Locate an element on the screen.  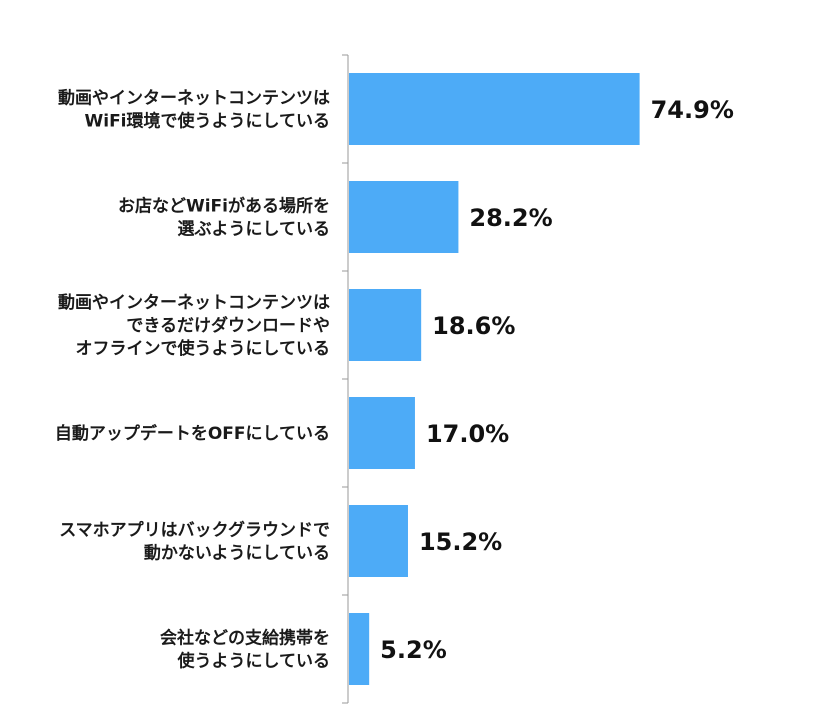
data-label: 5.2% is located at coordinates (413, 650).